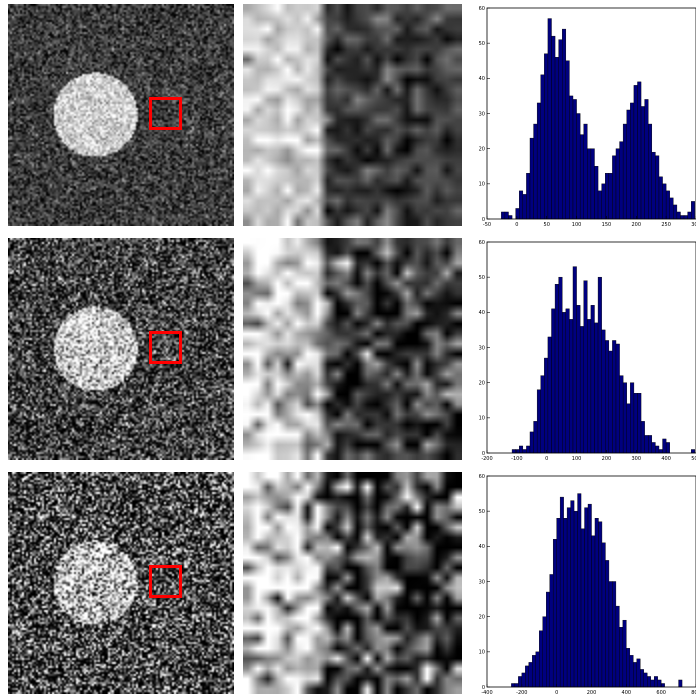 The width and height of the screenshot is (696, 700). Describe the element at coordinates (577, 225) in the screenshot. I see `x-tick-label: 100` at that location.